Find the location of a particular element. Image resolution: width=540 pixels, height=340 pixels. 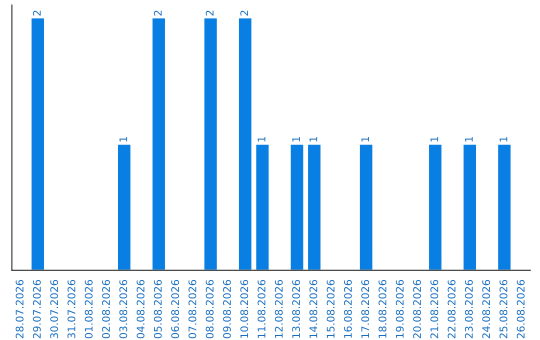

x-tick-label: 01.08.2026 is located at coordinates (88, 309).